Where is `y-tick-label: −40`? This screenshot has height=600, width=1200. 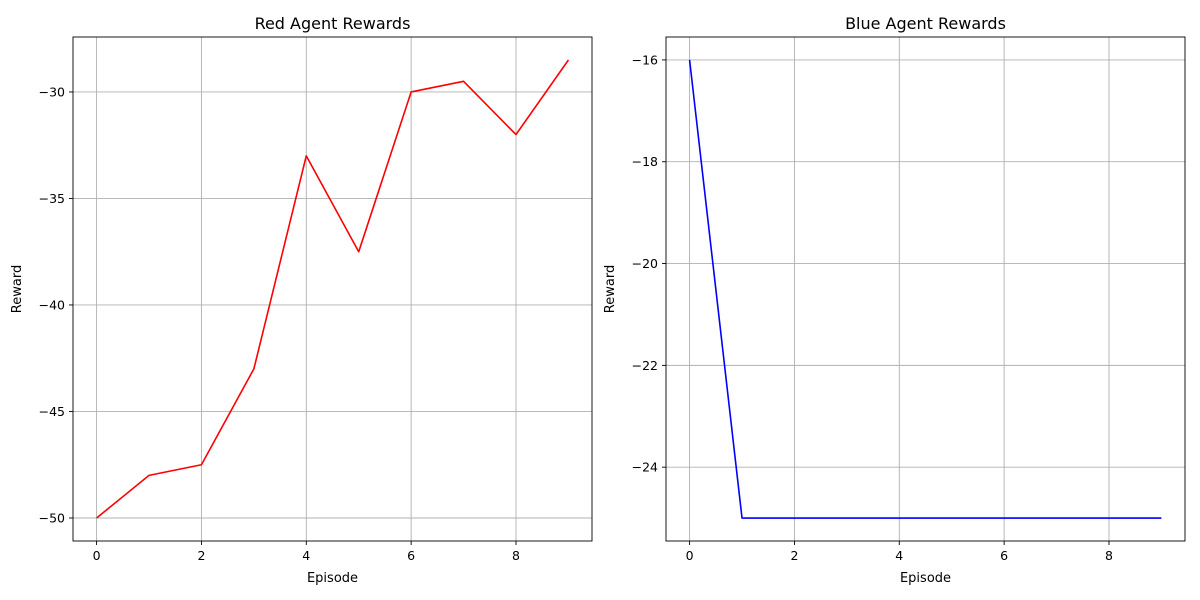
y-tick-label: −40 is located at coordinates (52, 304).